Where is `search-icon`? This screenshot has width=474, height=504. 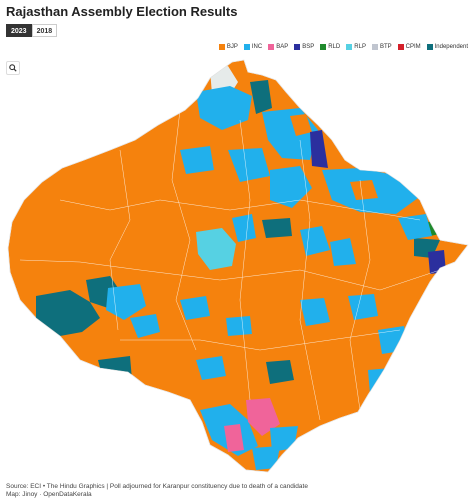 search-icon is located at coordinates (13, 68).